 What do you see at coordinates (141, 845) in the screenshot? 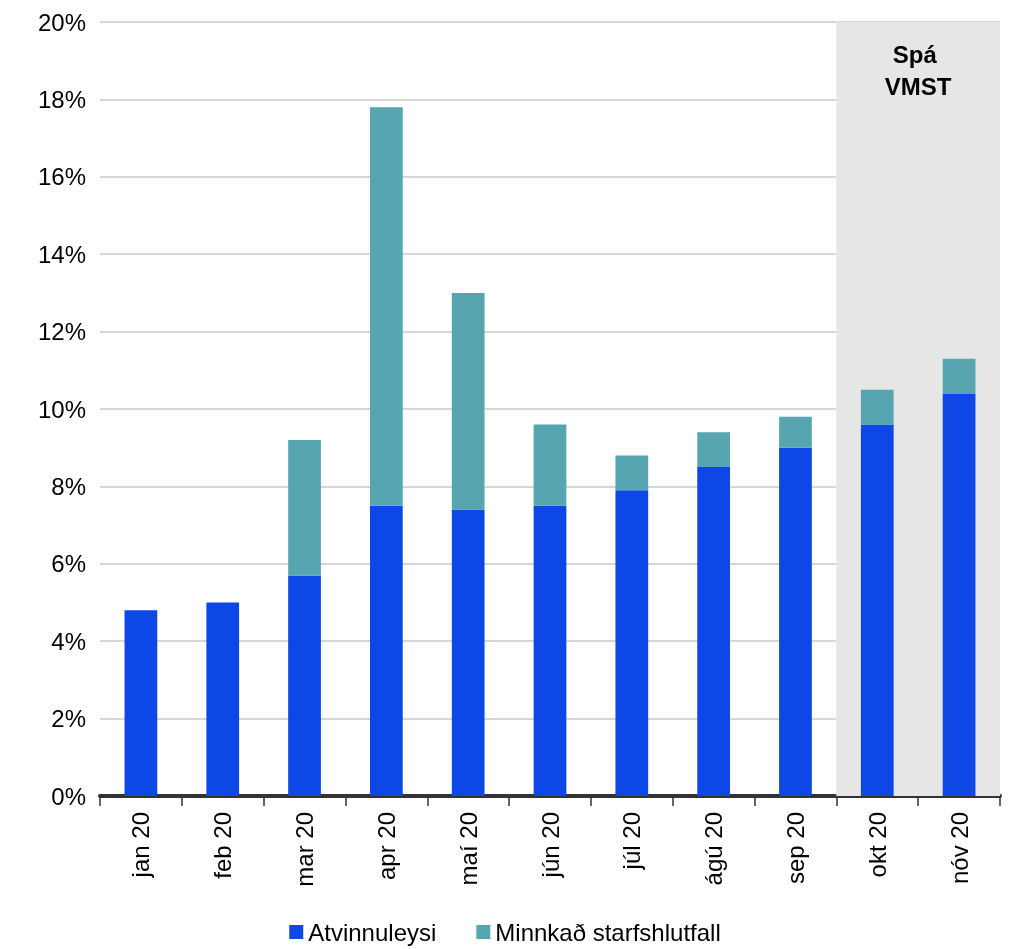
I see `x-tick-label: jan 20` at bounding box center [141, 845].